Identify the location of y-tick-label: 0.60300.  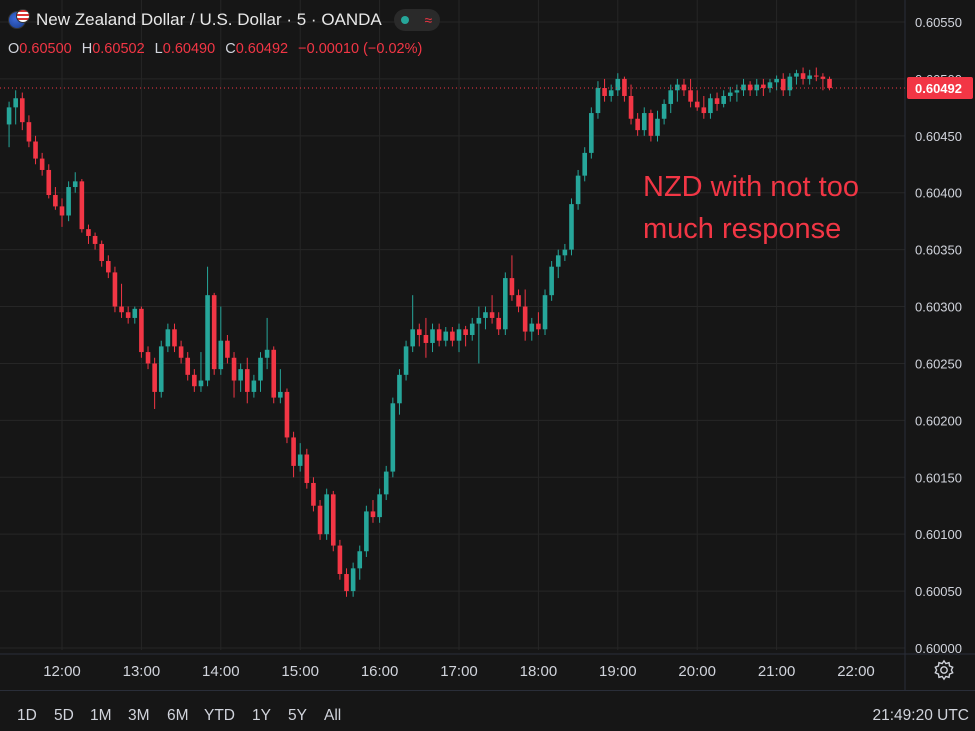
(938, 307).